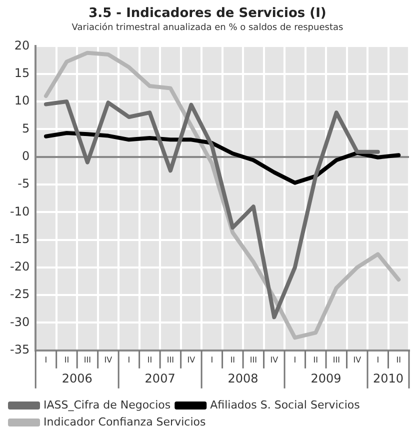  Describe the element at coordinates (107, 405) in the screenshot. I see `legend-label: IASS_Cifra de Negocios` at that location.